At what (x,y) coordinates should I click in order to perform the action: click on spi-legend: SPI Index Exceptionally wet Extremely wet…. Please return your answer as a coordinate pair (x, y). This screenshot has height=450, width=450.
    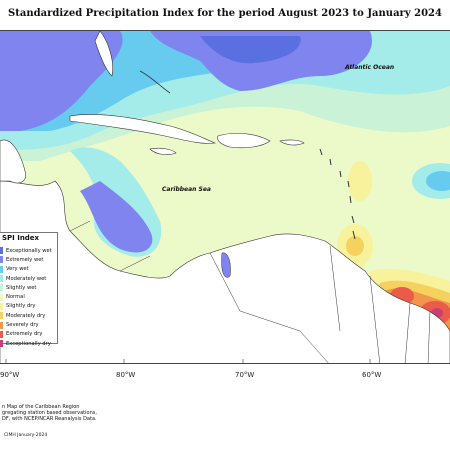
    Looking at the image, I should click on (29, 290).